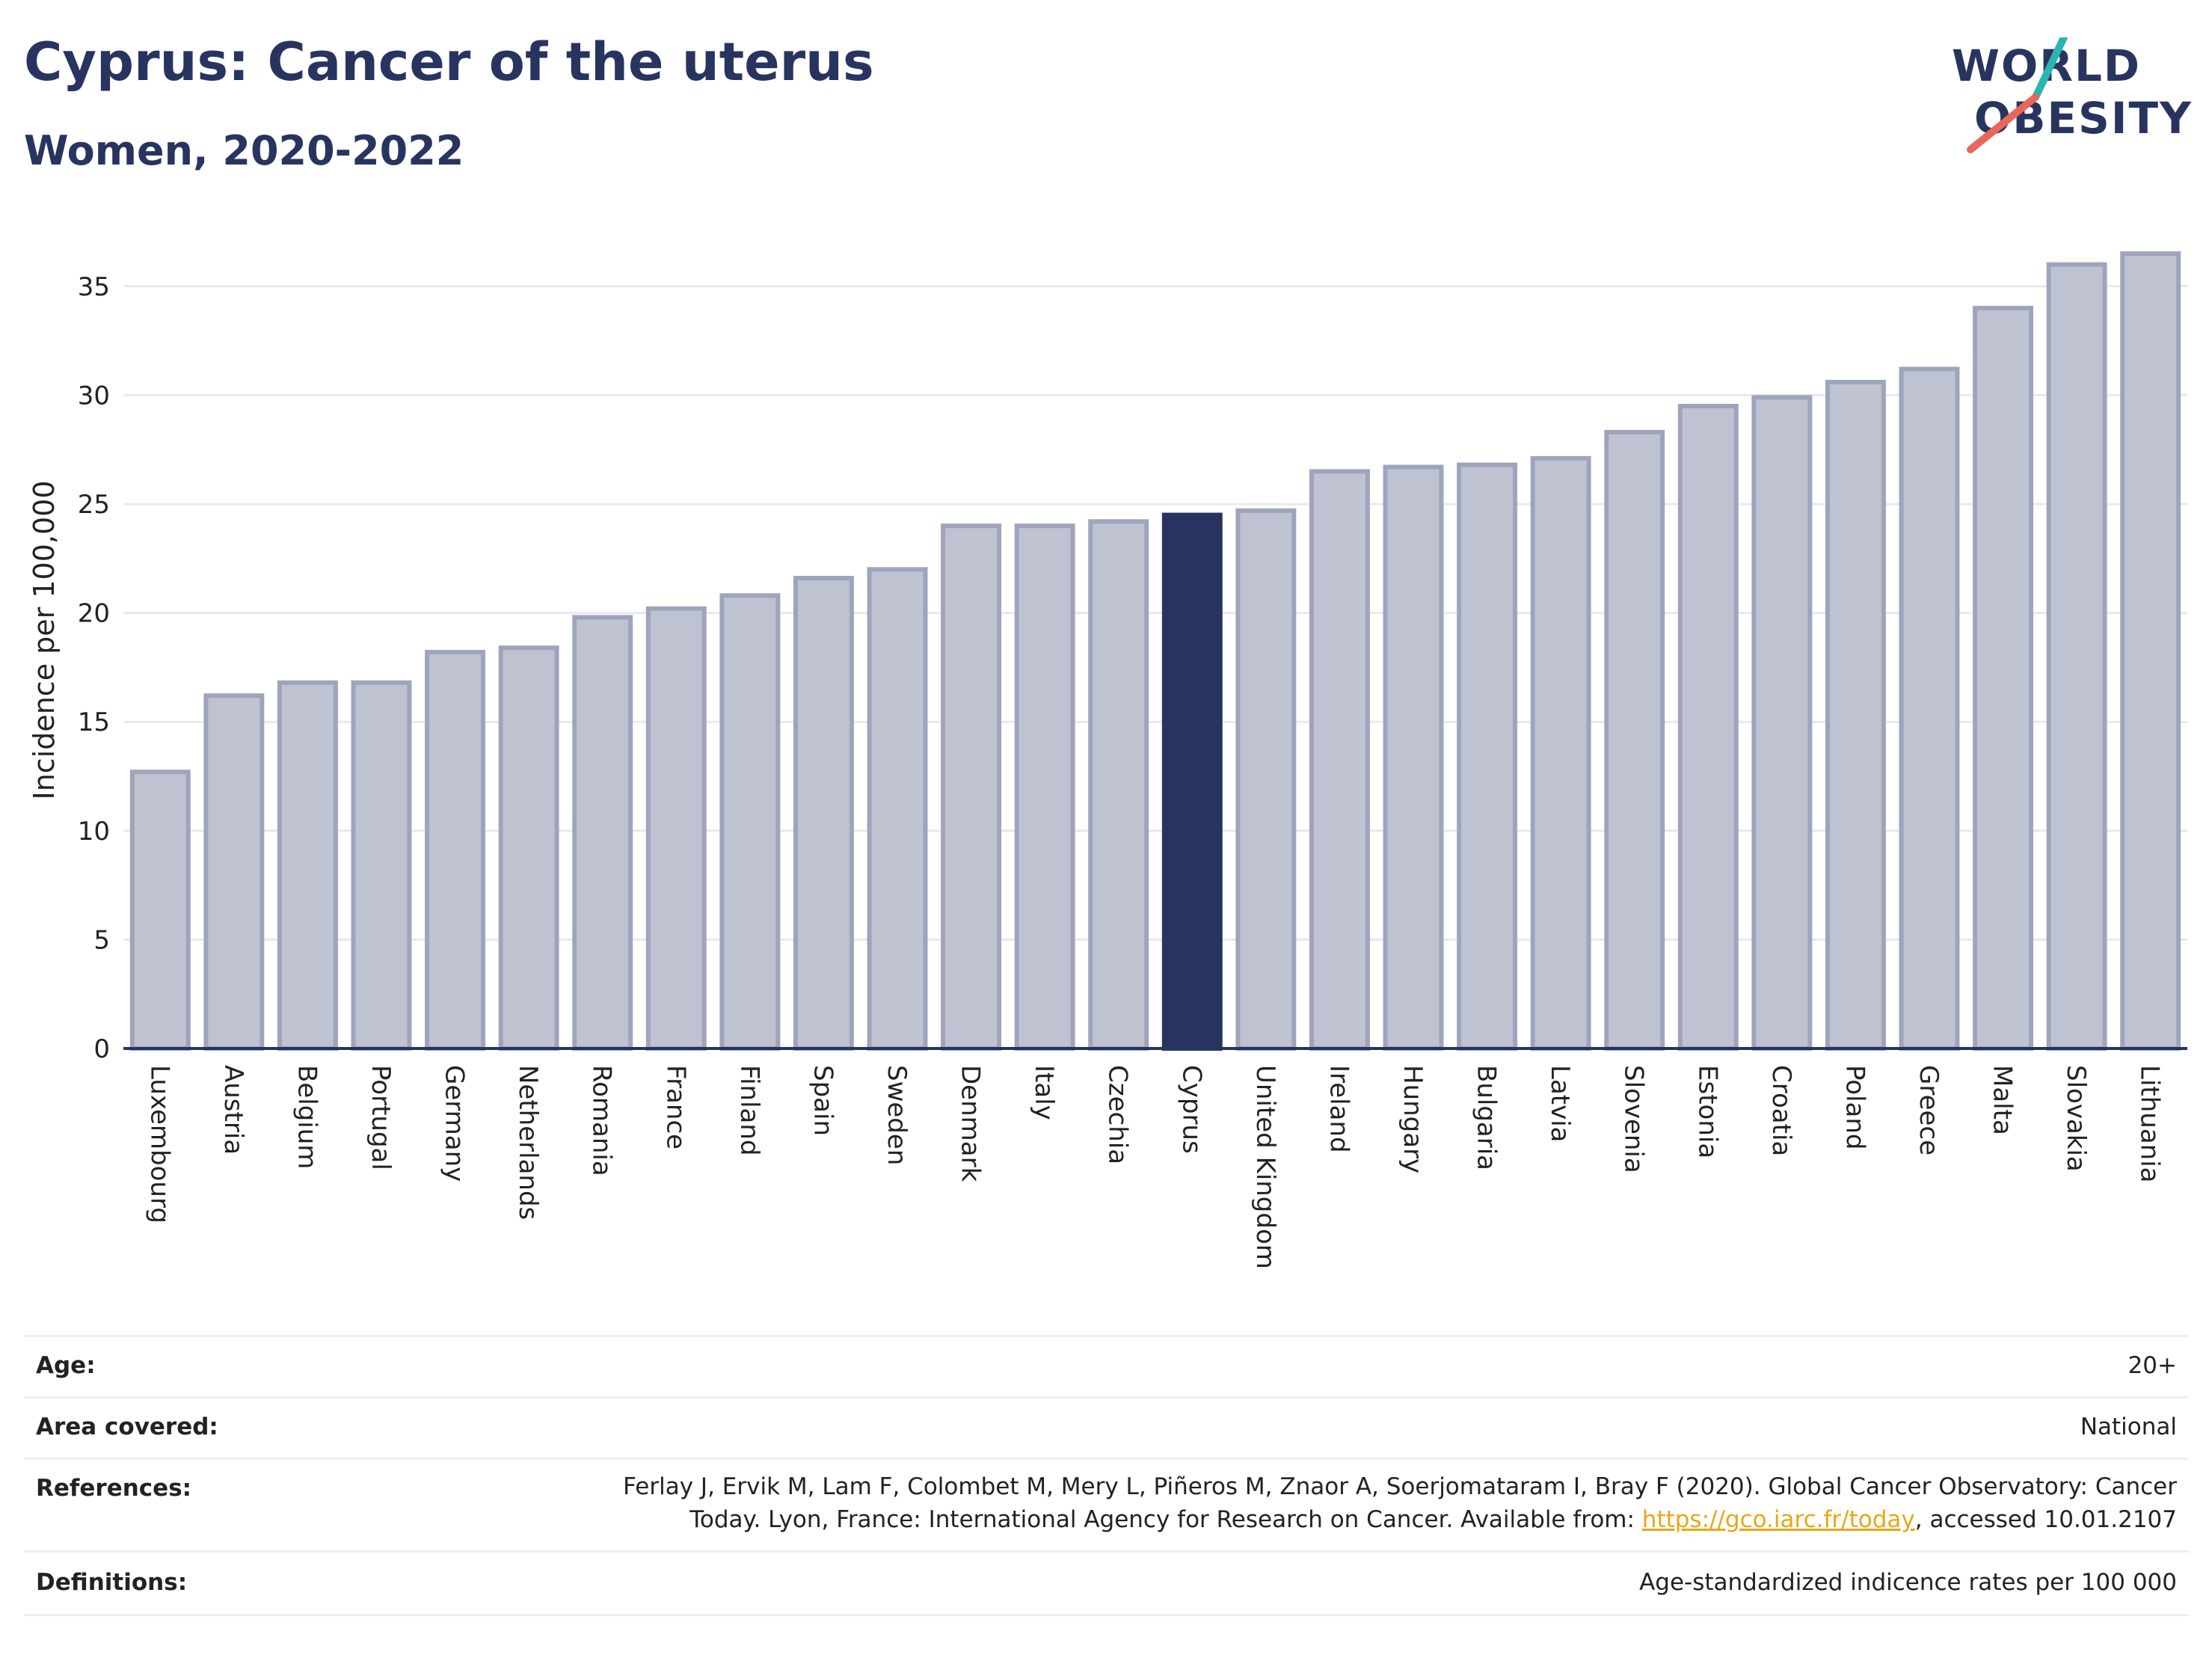  What do you see at coordinates (1560, 753) in the screenshot?
I see `bar-latvia` at bounding box center [1560, 753].